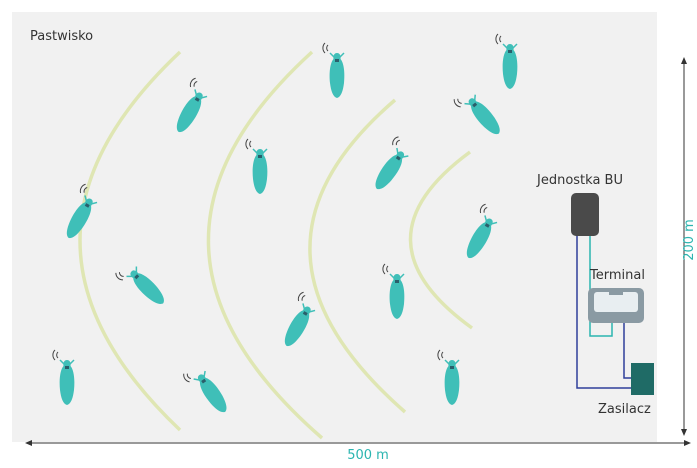  Describe the element at coordinates (617, 275) in the screenshot. I see `terminal-label: Terminal` at that location.